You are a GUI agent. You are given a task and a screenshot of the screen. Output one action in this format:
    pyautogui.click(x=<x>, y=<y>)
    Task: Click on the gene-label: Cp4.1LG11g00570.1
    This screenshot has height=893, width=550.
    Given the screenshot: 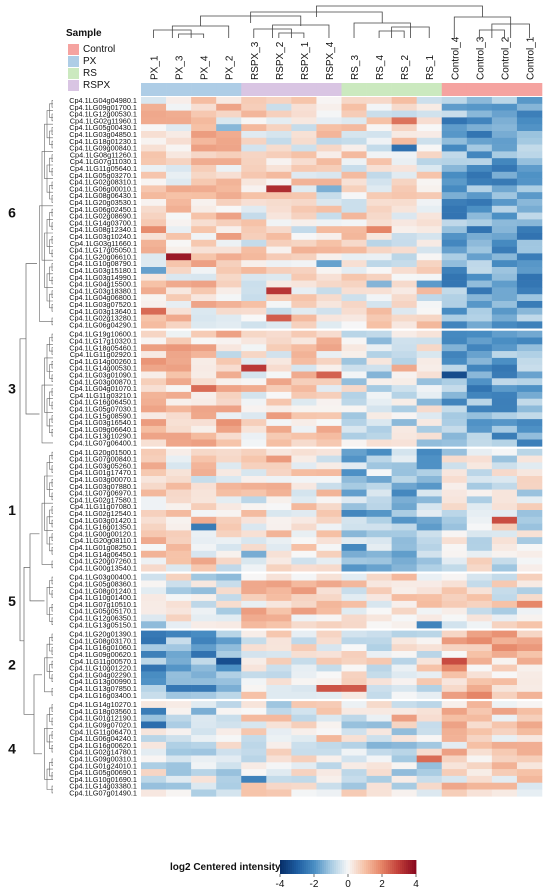 What is the action you would take?
    pyautogui.click(x=103, y=661)
    